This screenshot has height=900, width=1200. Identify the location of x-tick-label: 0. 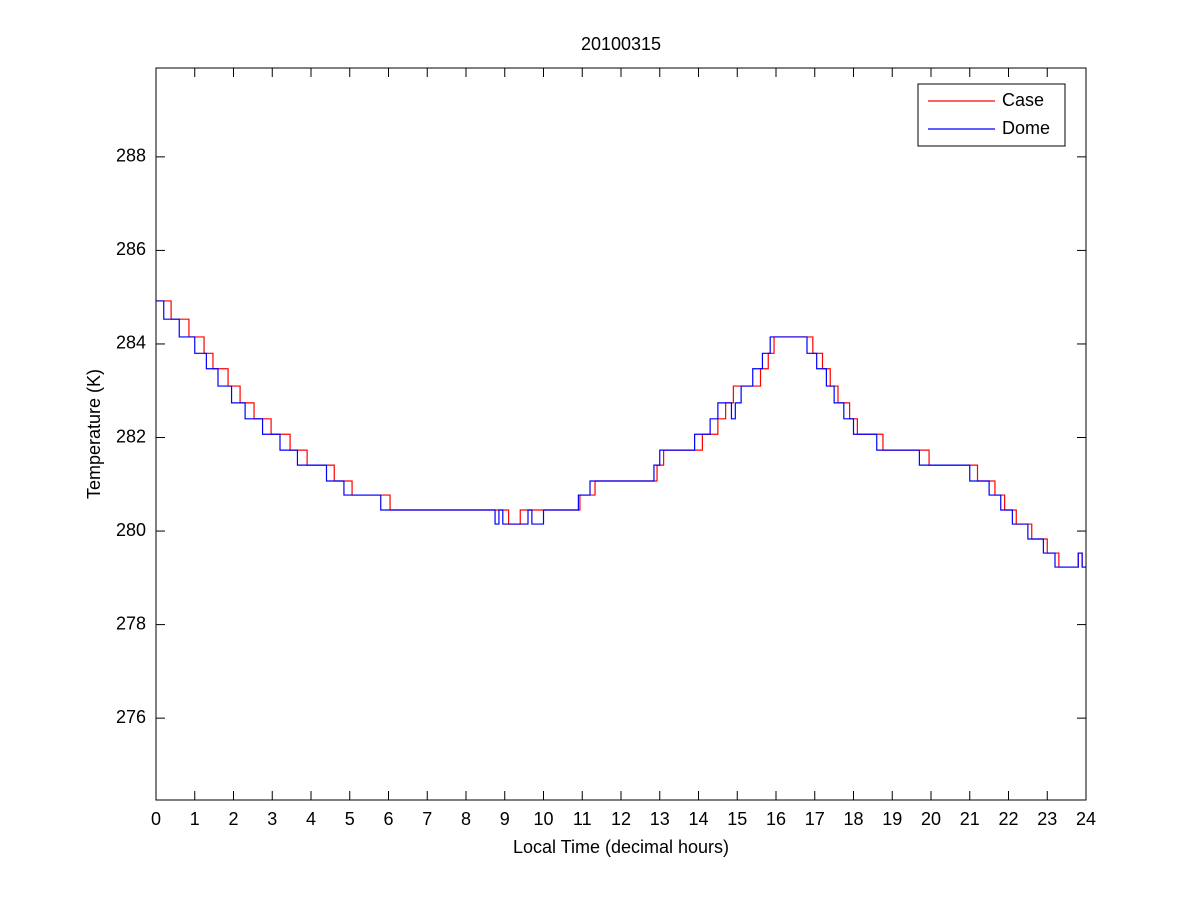
(156, 819).